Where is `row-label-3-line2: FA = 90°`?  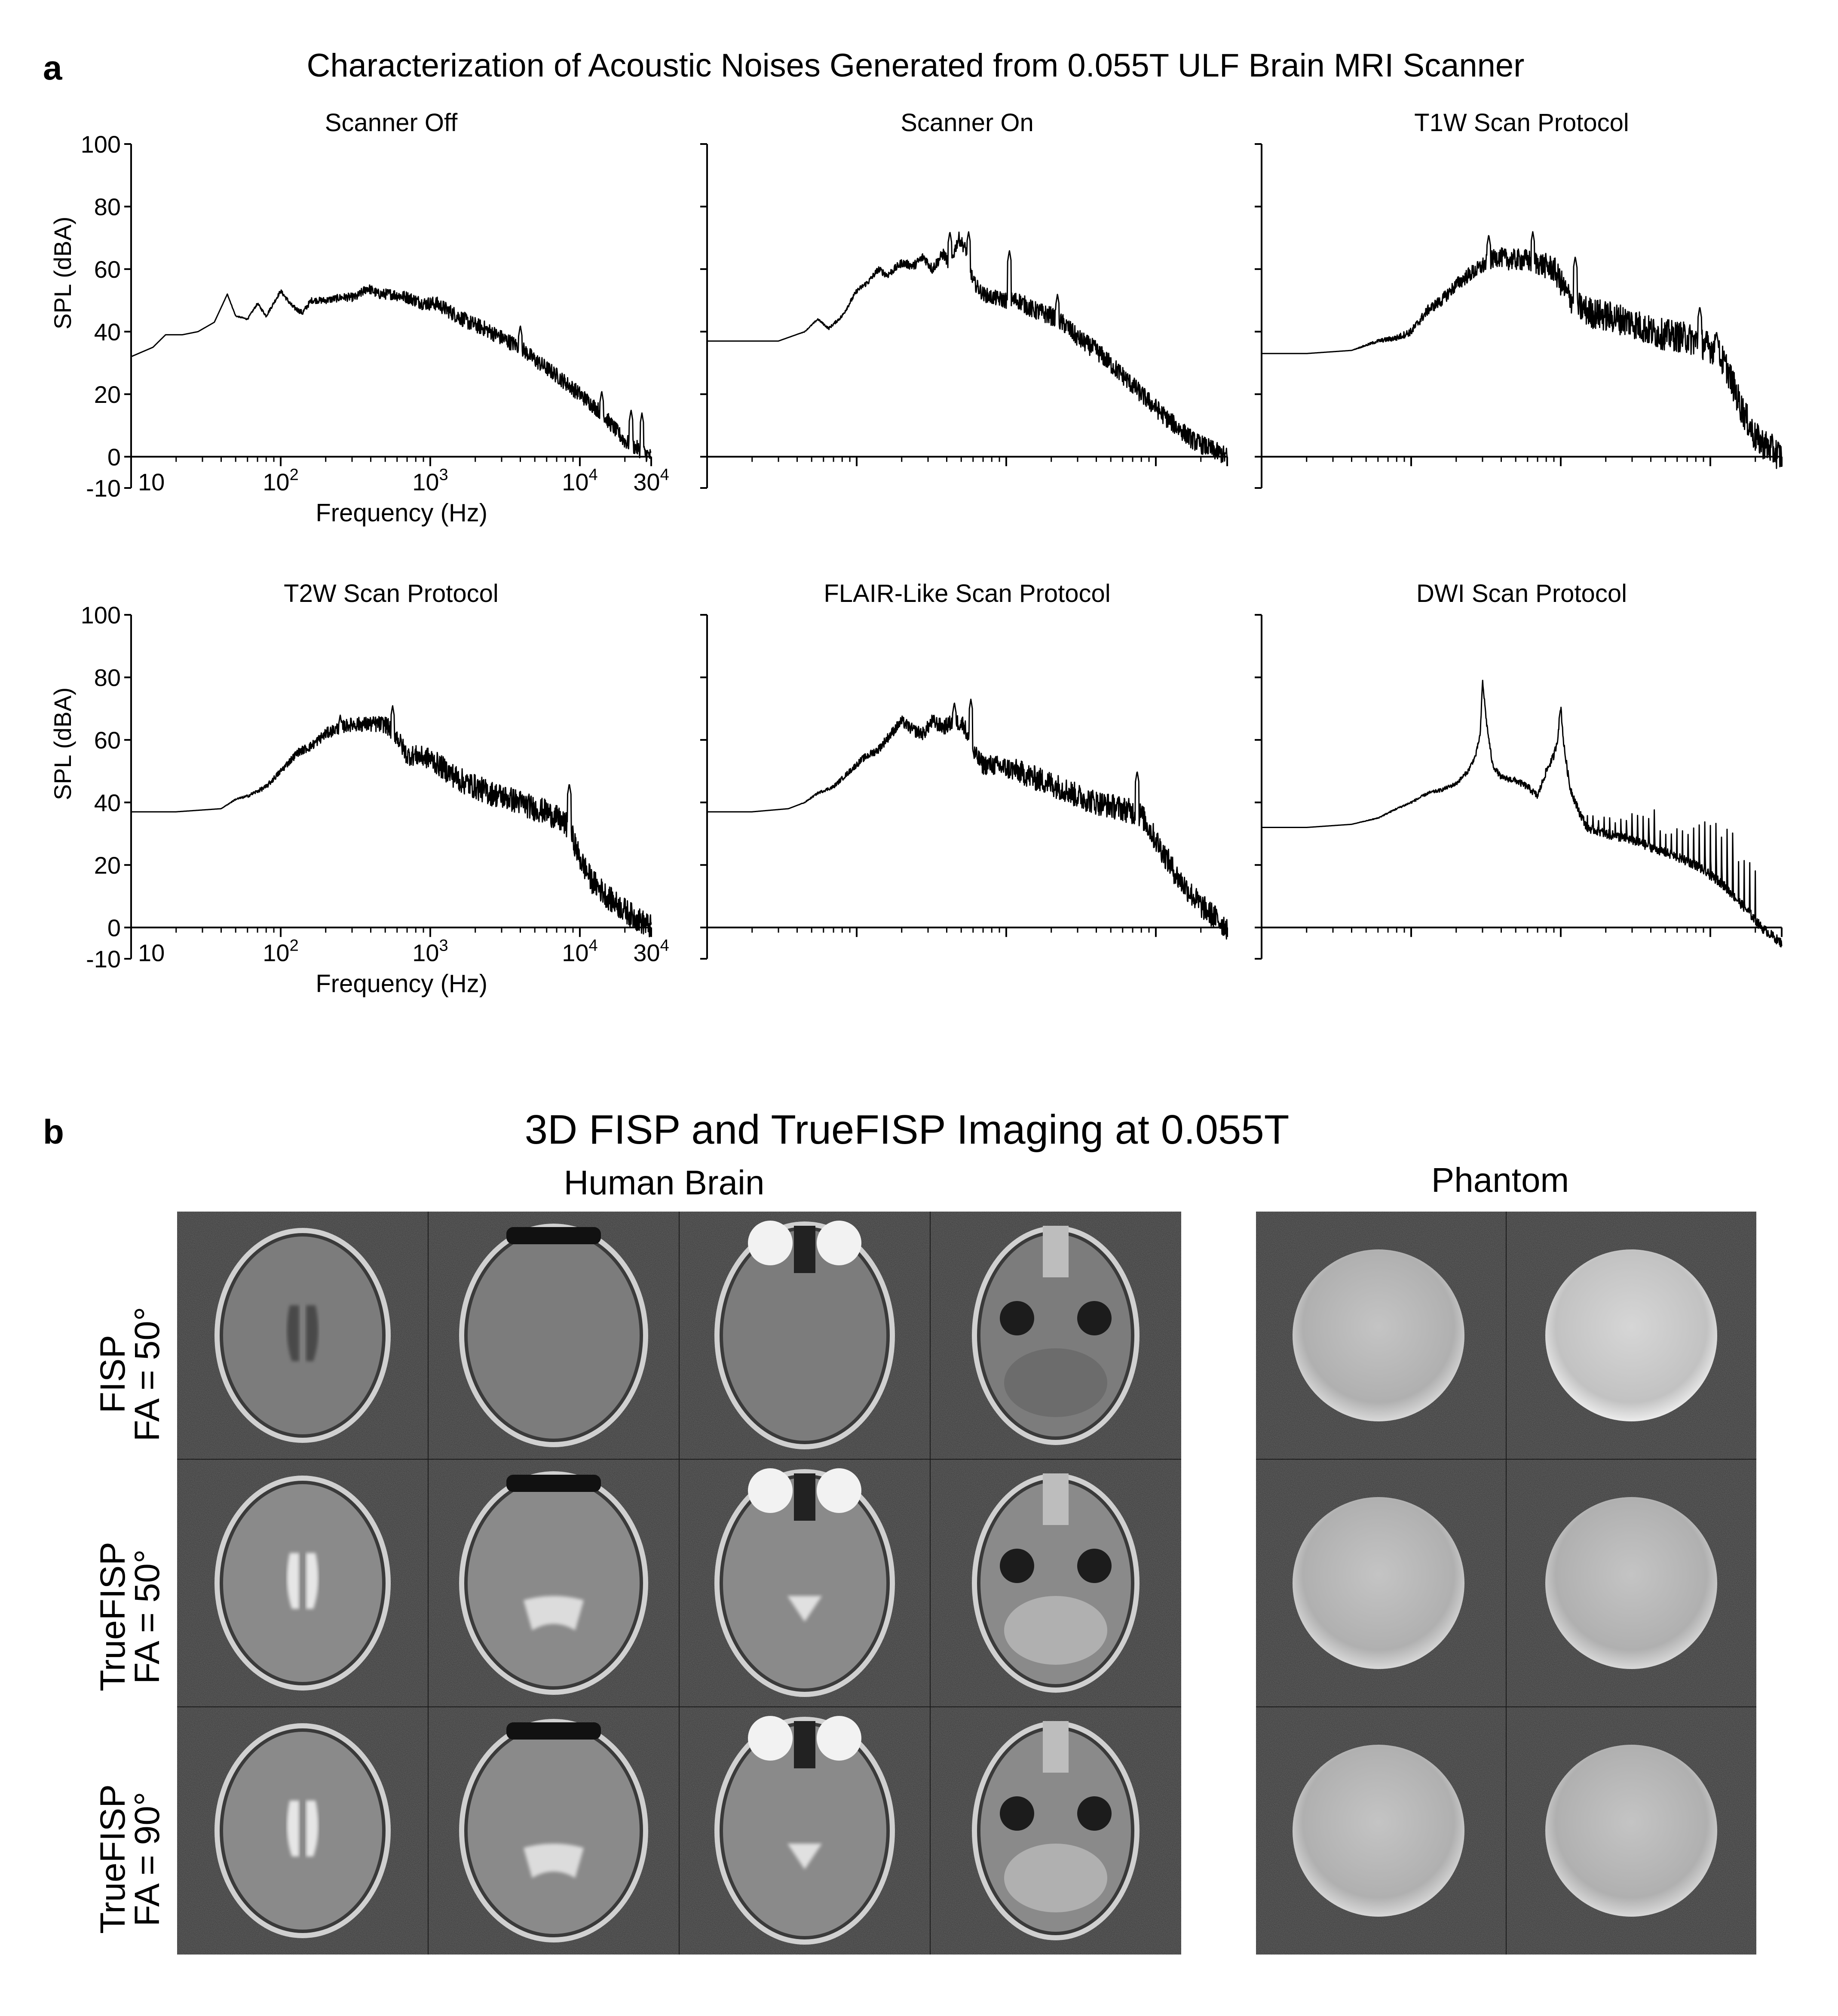 row-label-3-line2: FA = 90° is located at coordinates (148, 1859).